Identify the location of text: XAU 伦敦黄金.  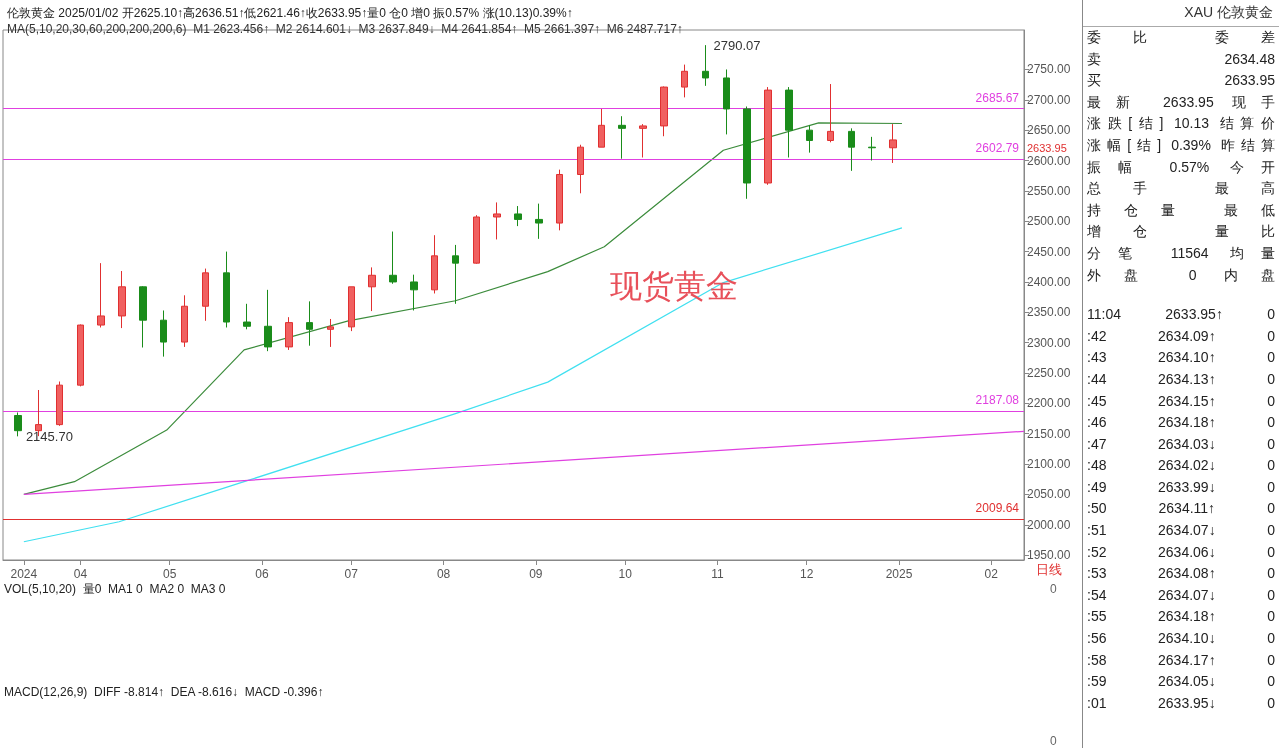
(1181, 13).